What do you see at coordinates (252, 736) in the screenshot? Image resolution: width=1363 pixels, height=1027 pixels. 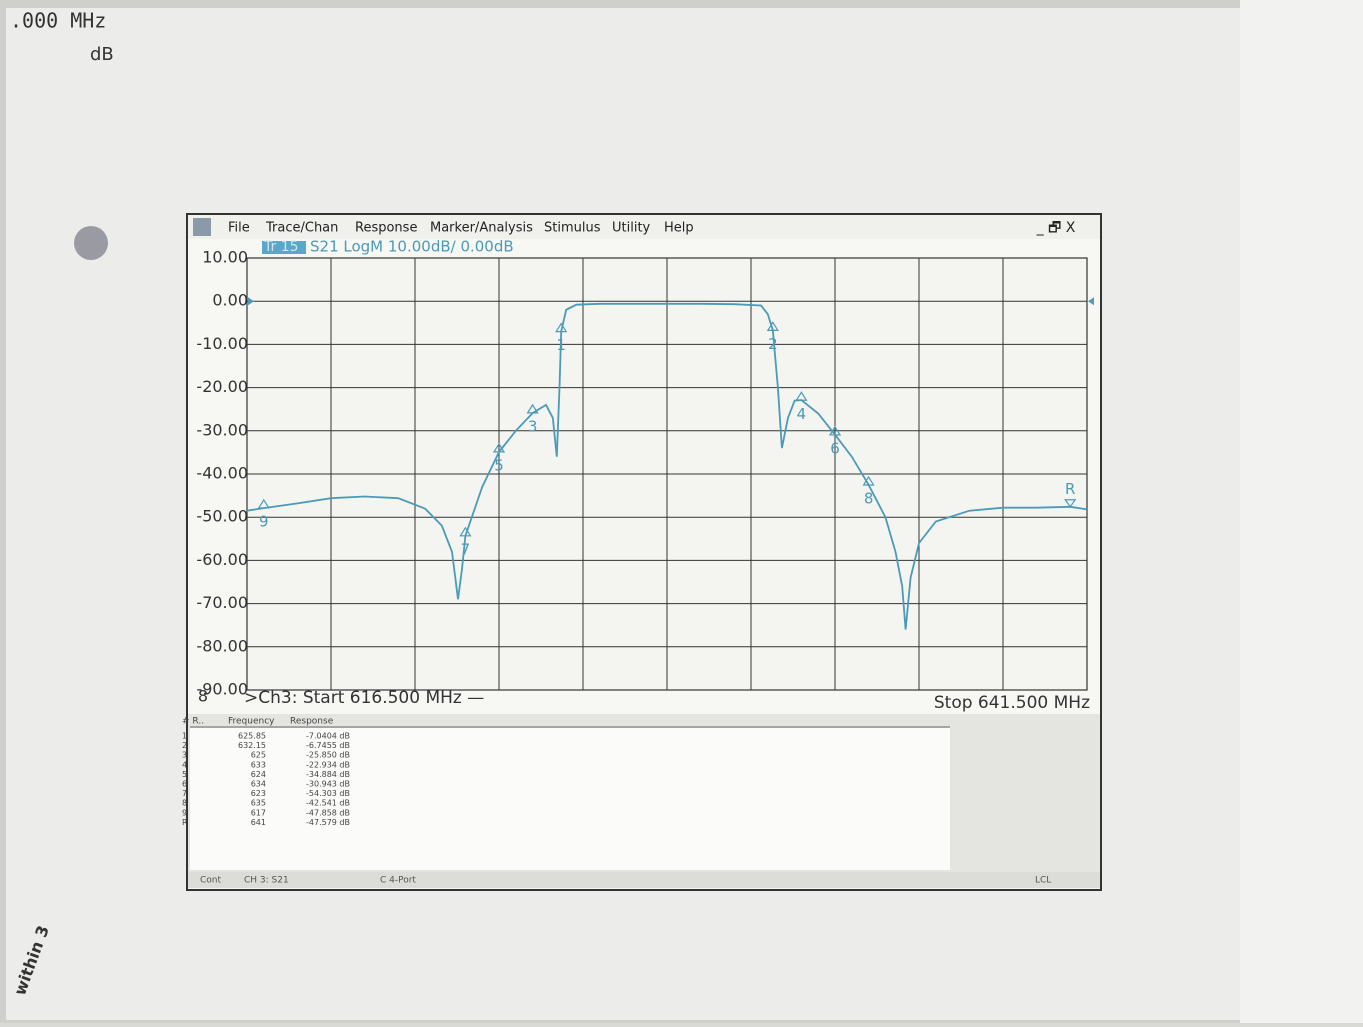 I see `table-cell: 625.85` at bounding box center [252, 736].